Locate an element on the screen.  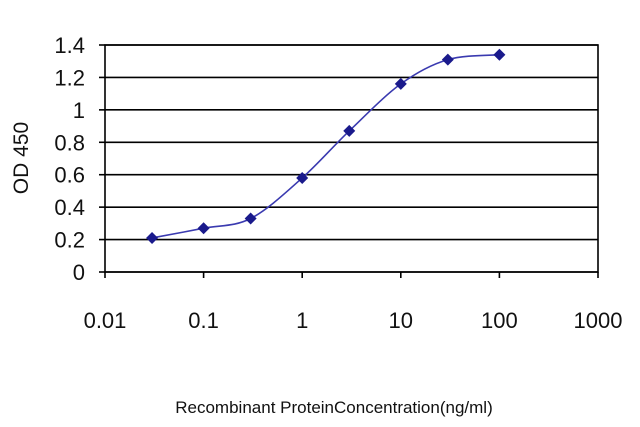
x-tick-label: 1000 is located at coordinates (598, 320).